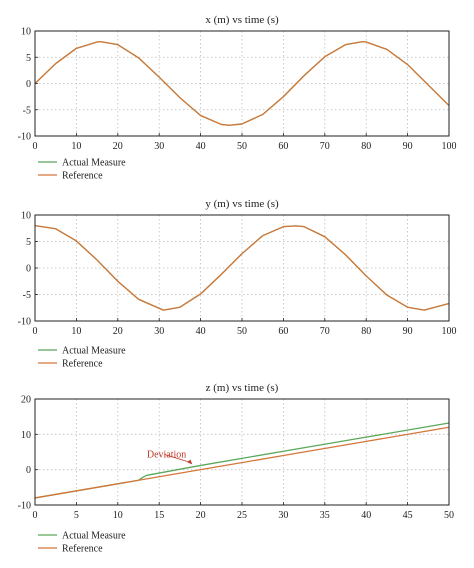 Image resolution: width=474 pixels, height=568 pixels. I want to click on y-tick-label: 20, so click(26, 400).